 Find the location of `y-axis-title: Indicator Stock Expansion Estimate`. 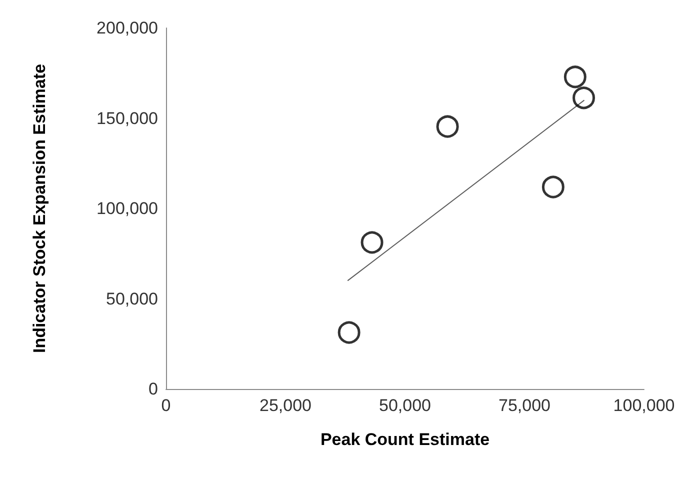

y-axis-title: Indicator Stock Expansion Estimate is located at coordinates (39, 209).